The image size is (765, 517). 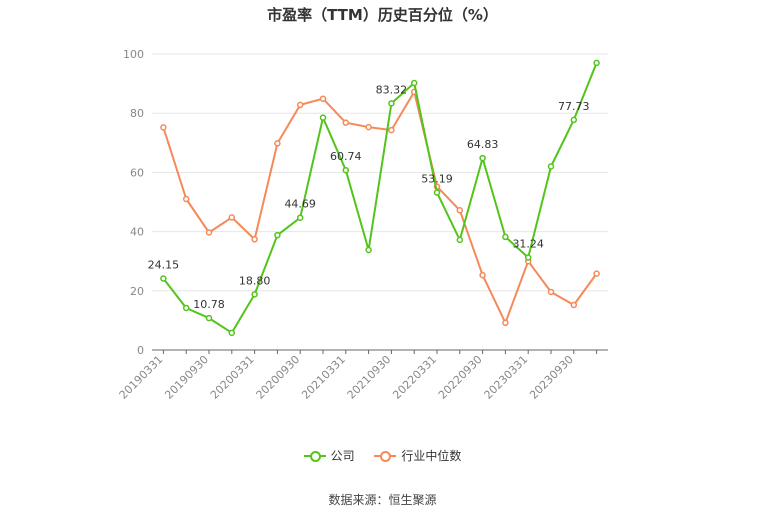 I want to click on x-tick-label: 20190331, so click(x=141, y=377).